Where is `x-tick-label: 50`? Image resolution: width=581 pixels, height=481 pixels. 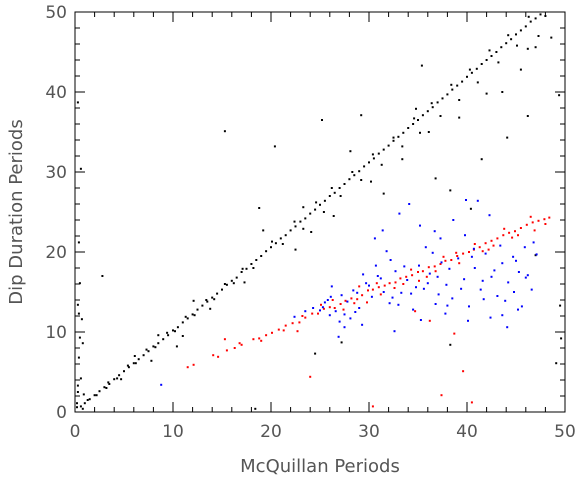 x-tick-label: 50 is located at coordinates (565, 432).